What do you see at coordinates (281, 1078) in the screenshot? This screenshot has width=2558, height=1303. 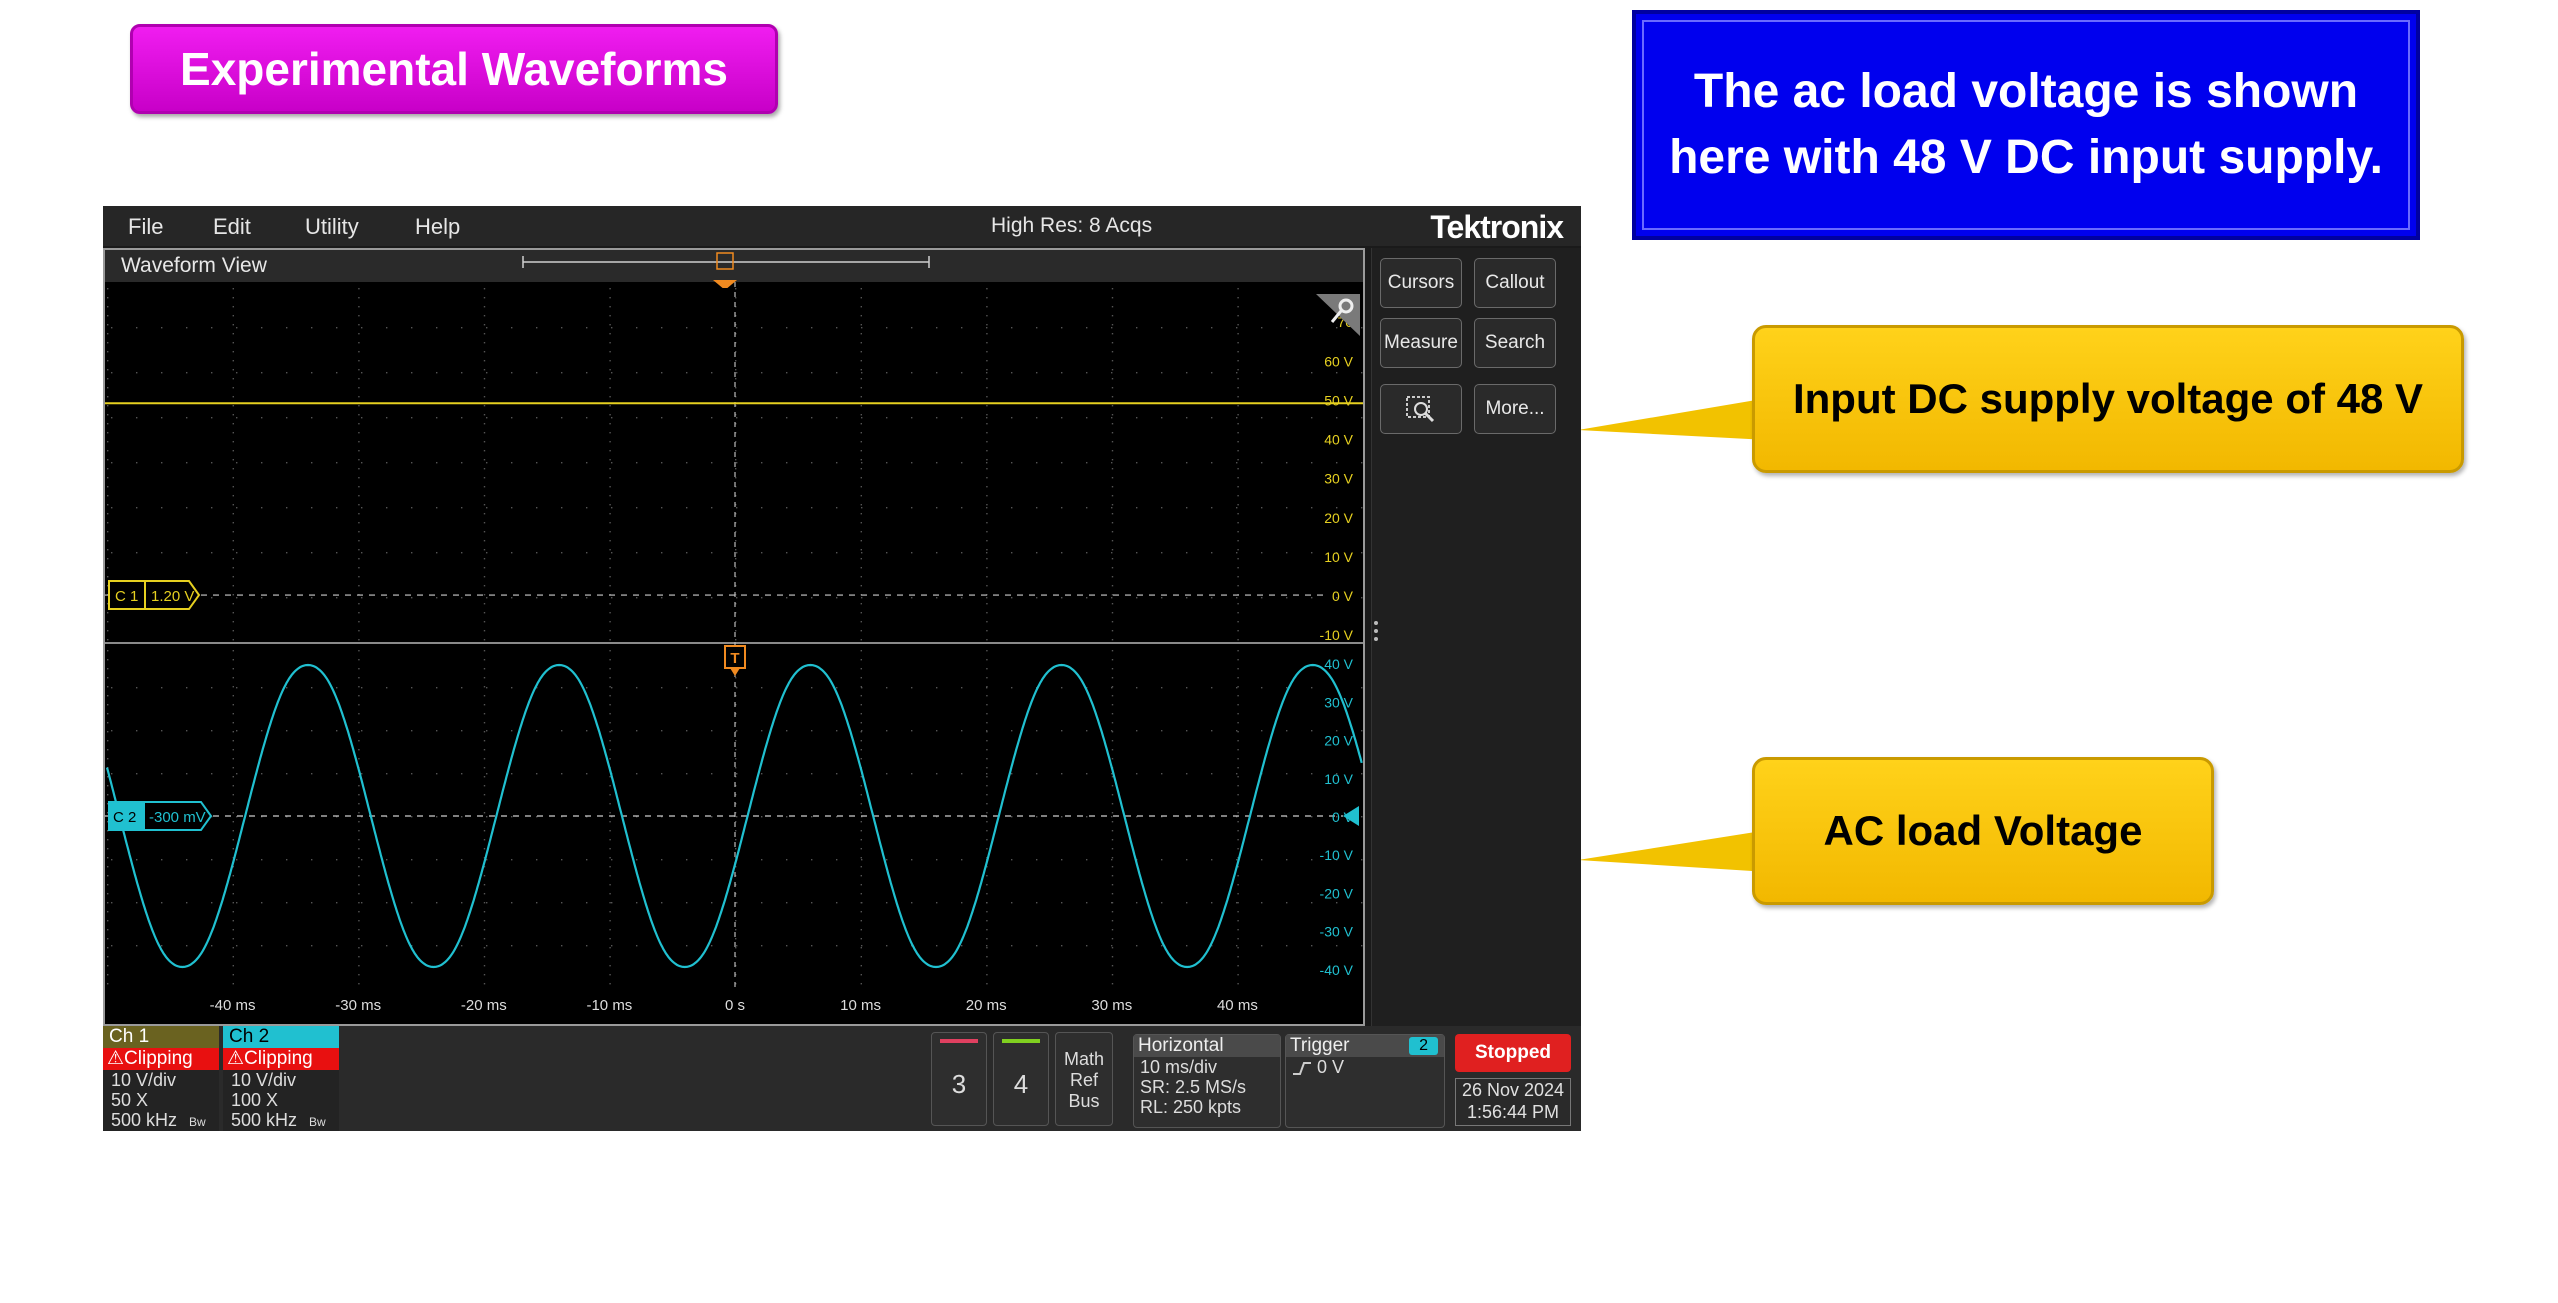 I see `ch2-badge: Ch 2 ⚠Clipping 10 V/div 100 X 500 kHz Bw` at bounding box center [281, 1078].